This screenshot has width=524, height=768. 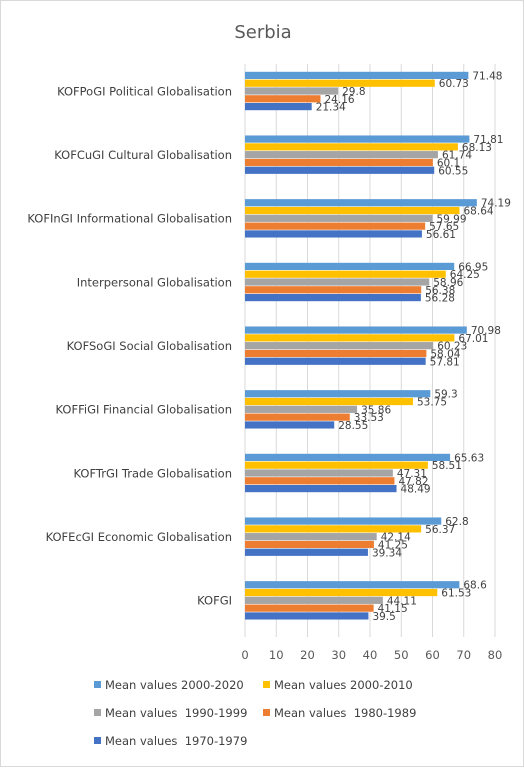 I want to click on data-label: 21.34, so click(x=331, y=108).